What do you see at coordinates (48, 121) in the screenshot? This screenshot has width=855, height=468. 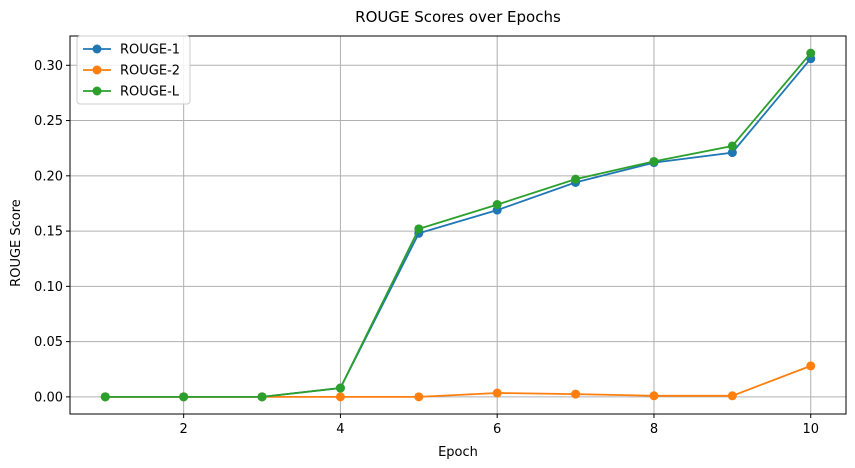 I see `y-tick-label: 0.25` at bounding box center [48, 121].